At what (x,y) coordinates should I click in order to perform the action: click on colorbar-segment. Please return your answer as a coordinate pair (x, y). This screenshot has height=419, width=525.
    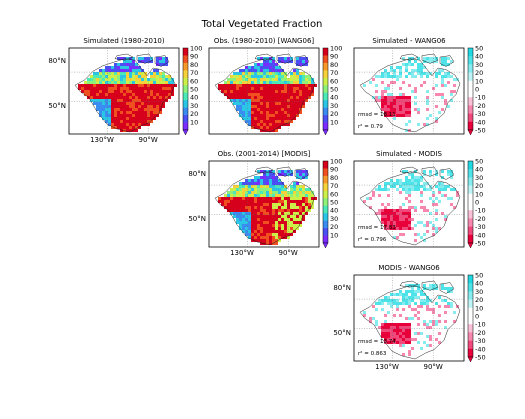
    Looking at the image, I should click on (185, 59).